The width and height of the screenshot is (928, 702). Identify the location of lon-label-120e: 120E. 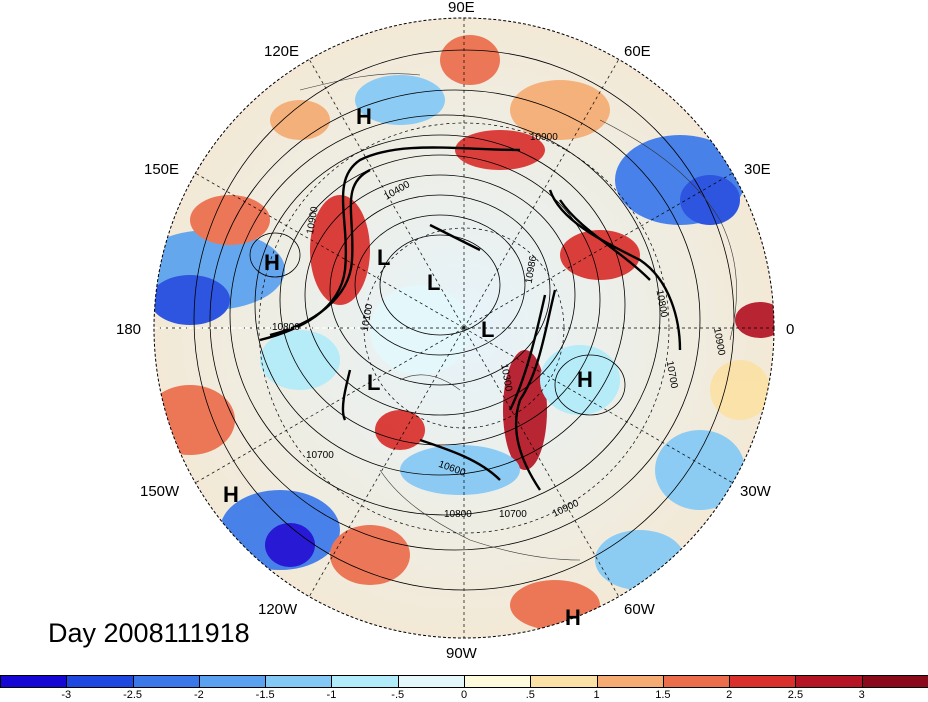
(281, 51).